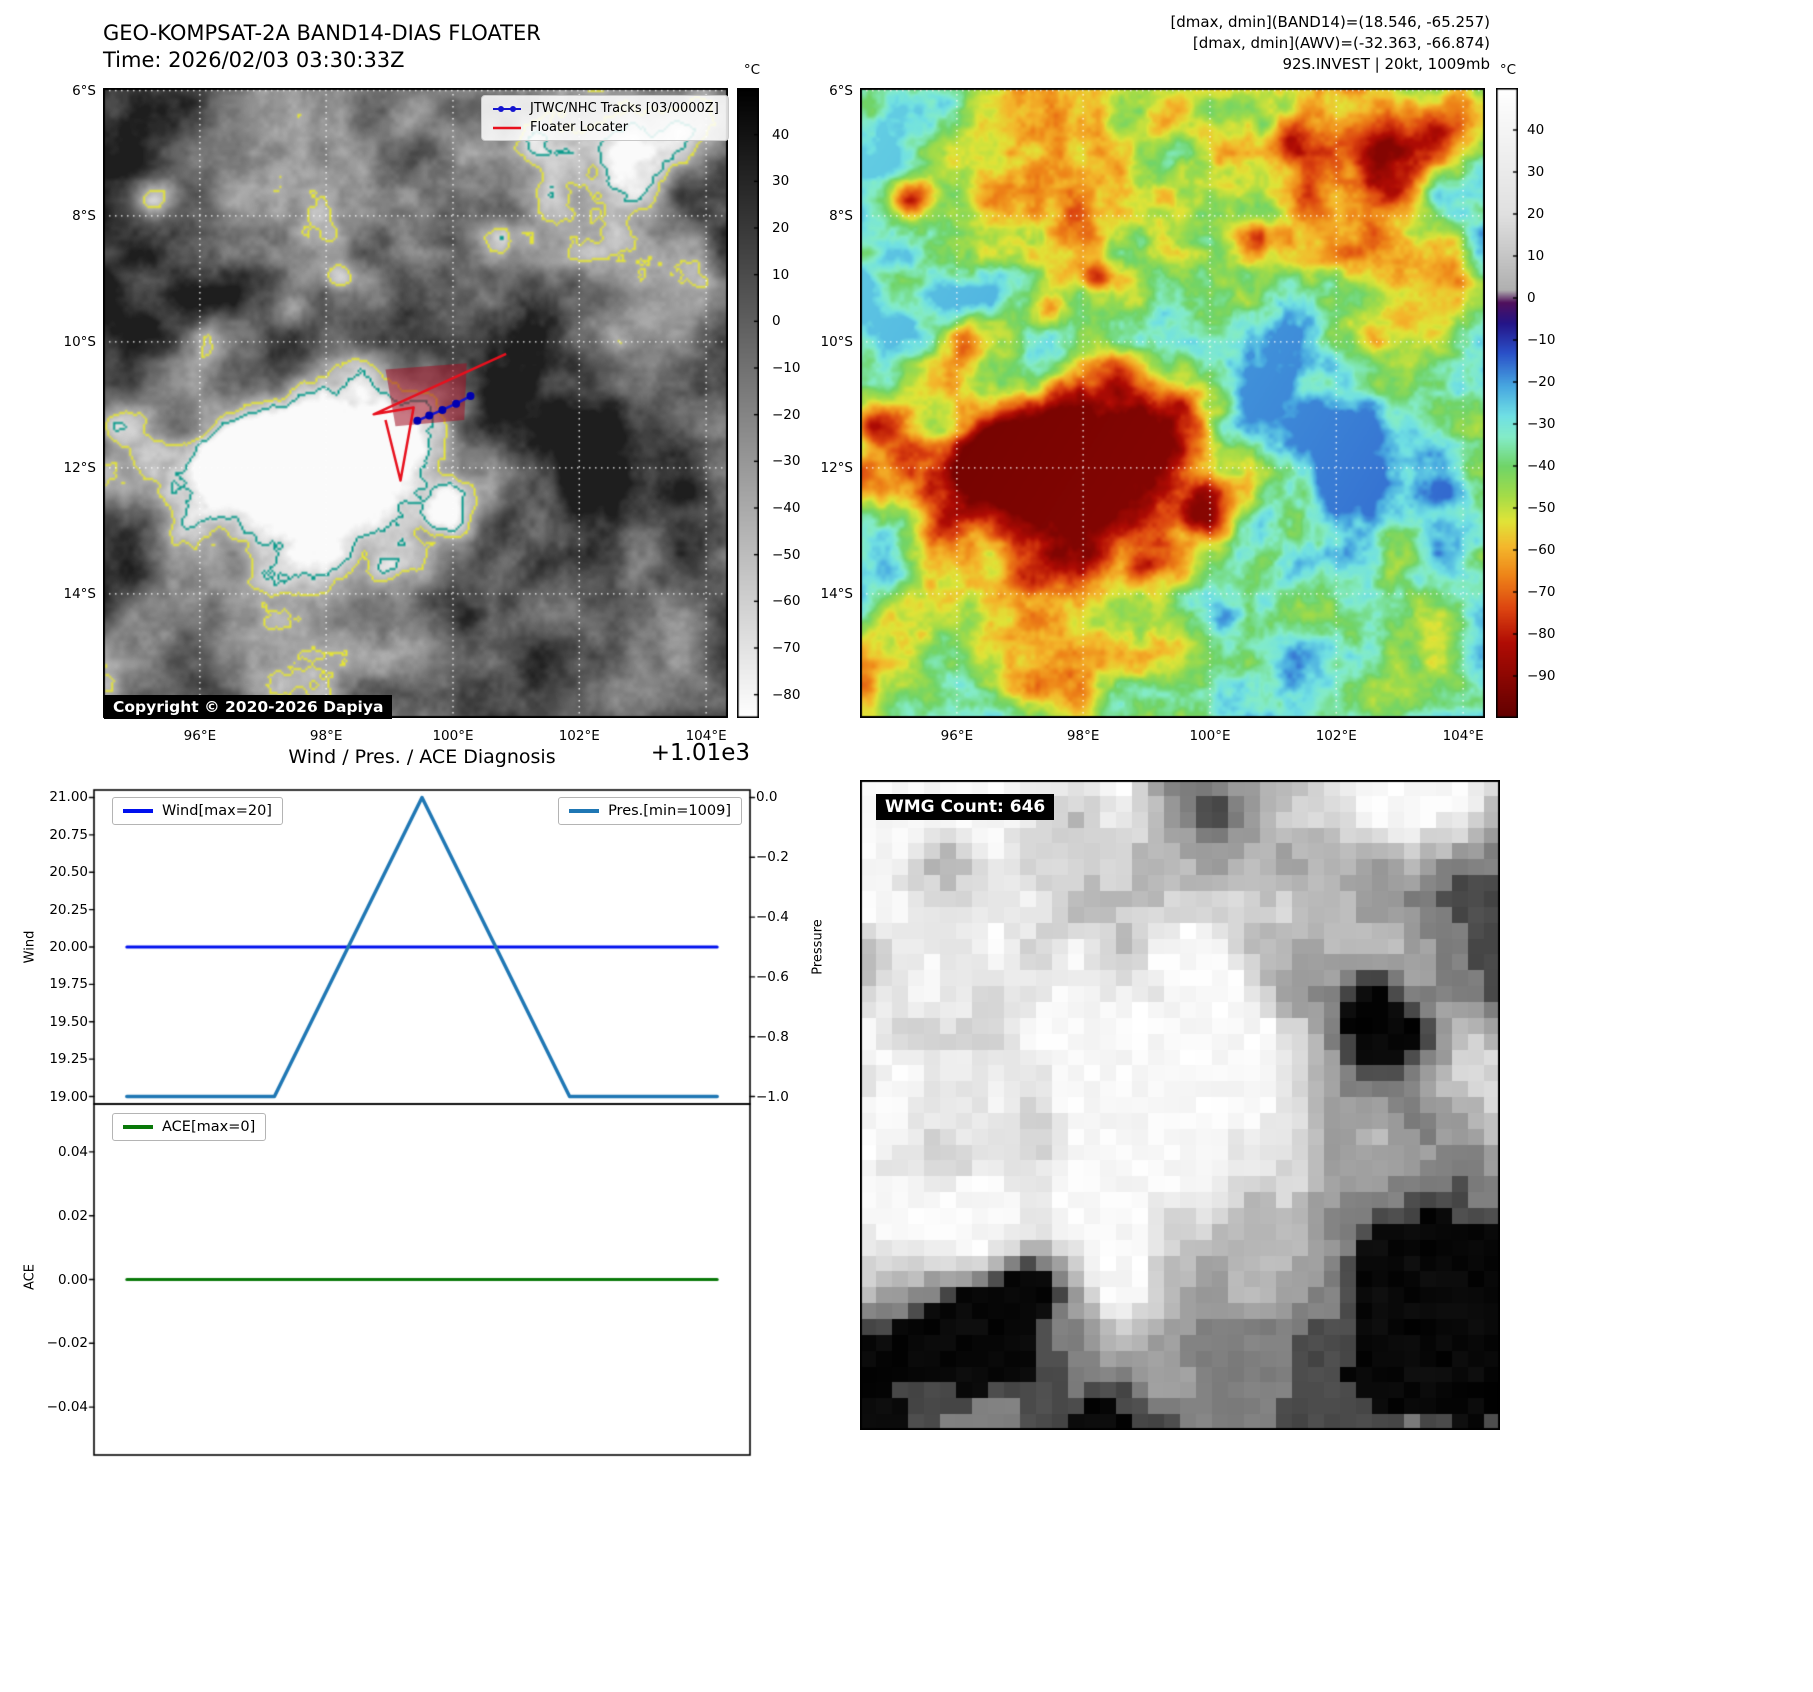 Image resolution: width=1813 pixels, height=1692 pixels. I want to click on ace-tick-label: −0.04, so click(67, 1407).